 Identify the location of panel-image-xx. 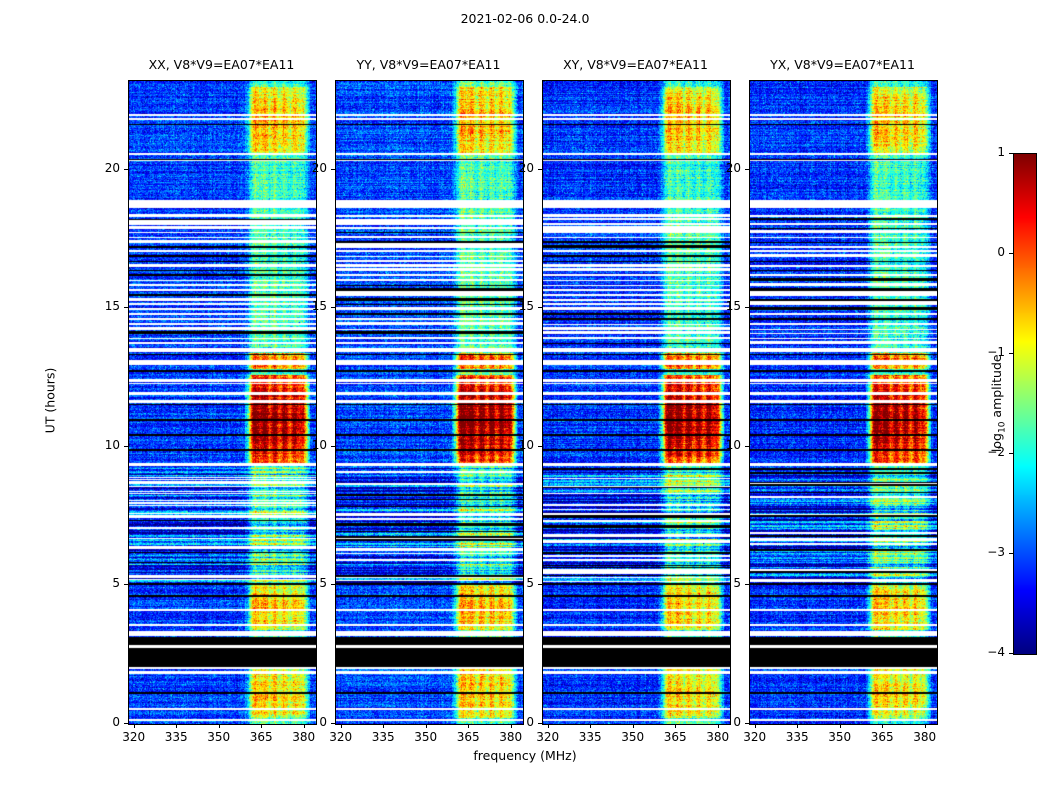
(222, 402).